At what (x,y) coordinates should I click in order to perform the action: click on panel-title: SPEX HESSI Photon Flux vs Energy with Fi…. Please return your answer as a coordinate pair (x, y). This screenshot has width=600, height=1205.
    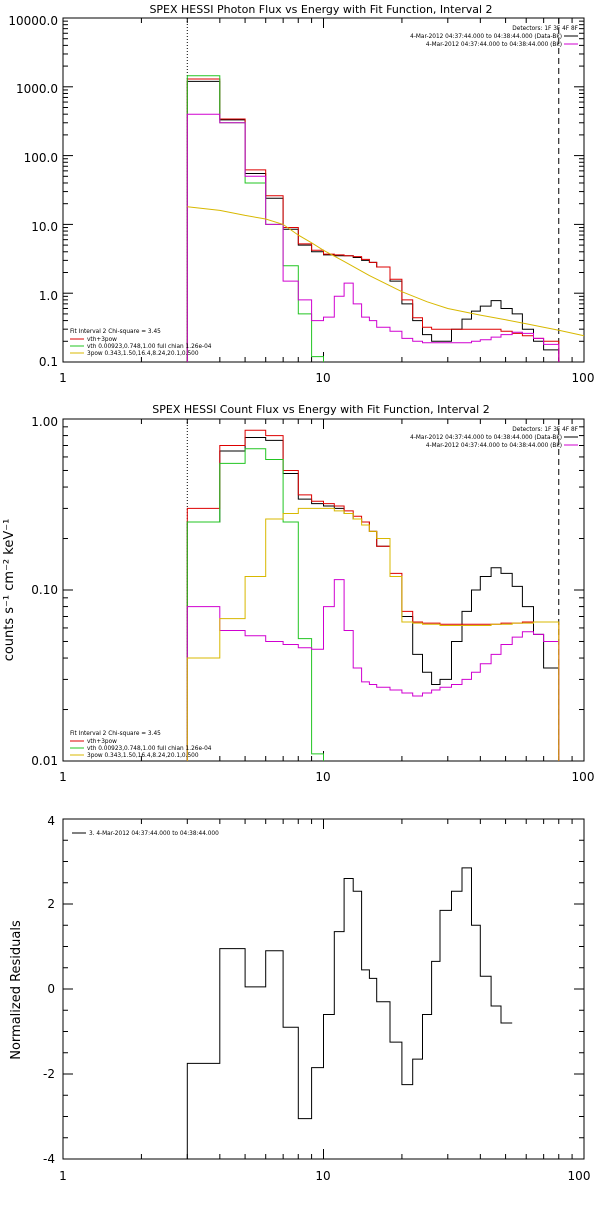
    Looking at the image, I should click on (320, 9).